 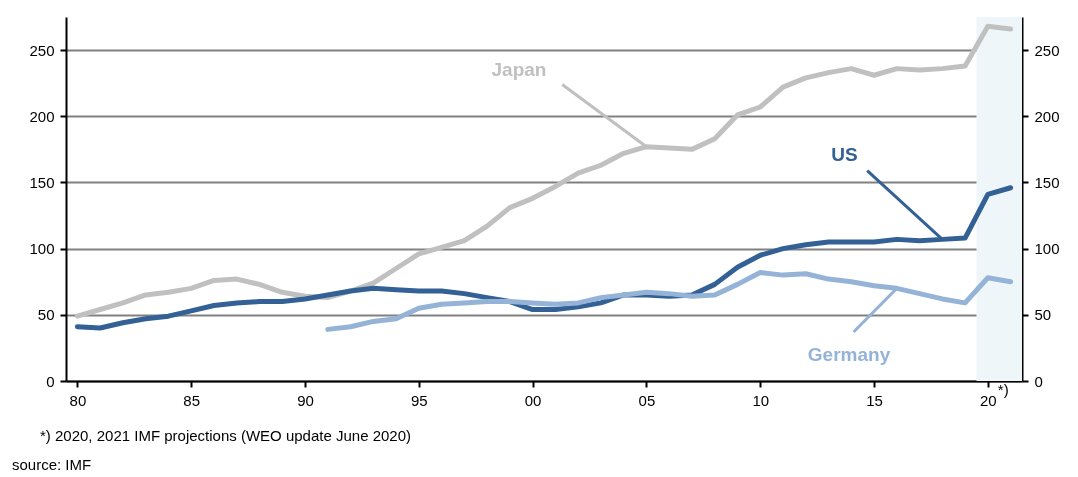 What do you see at coordinates (849, 354) in the screenshot?
I see `legend-label: Germany` at bounding box center [849, 354].